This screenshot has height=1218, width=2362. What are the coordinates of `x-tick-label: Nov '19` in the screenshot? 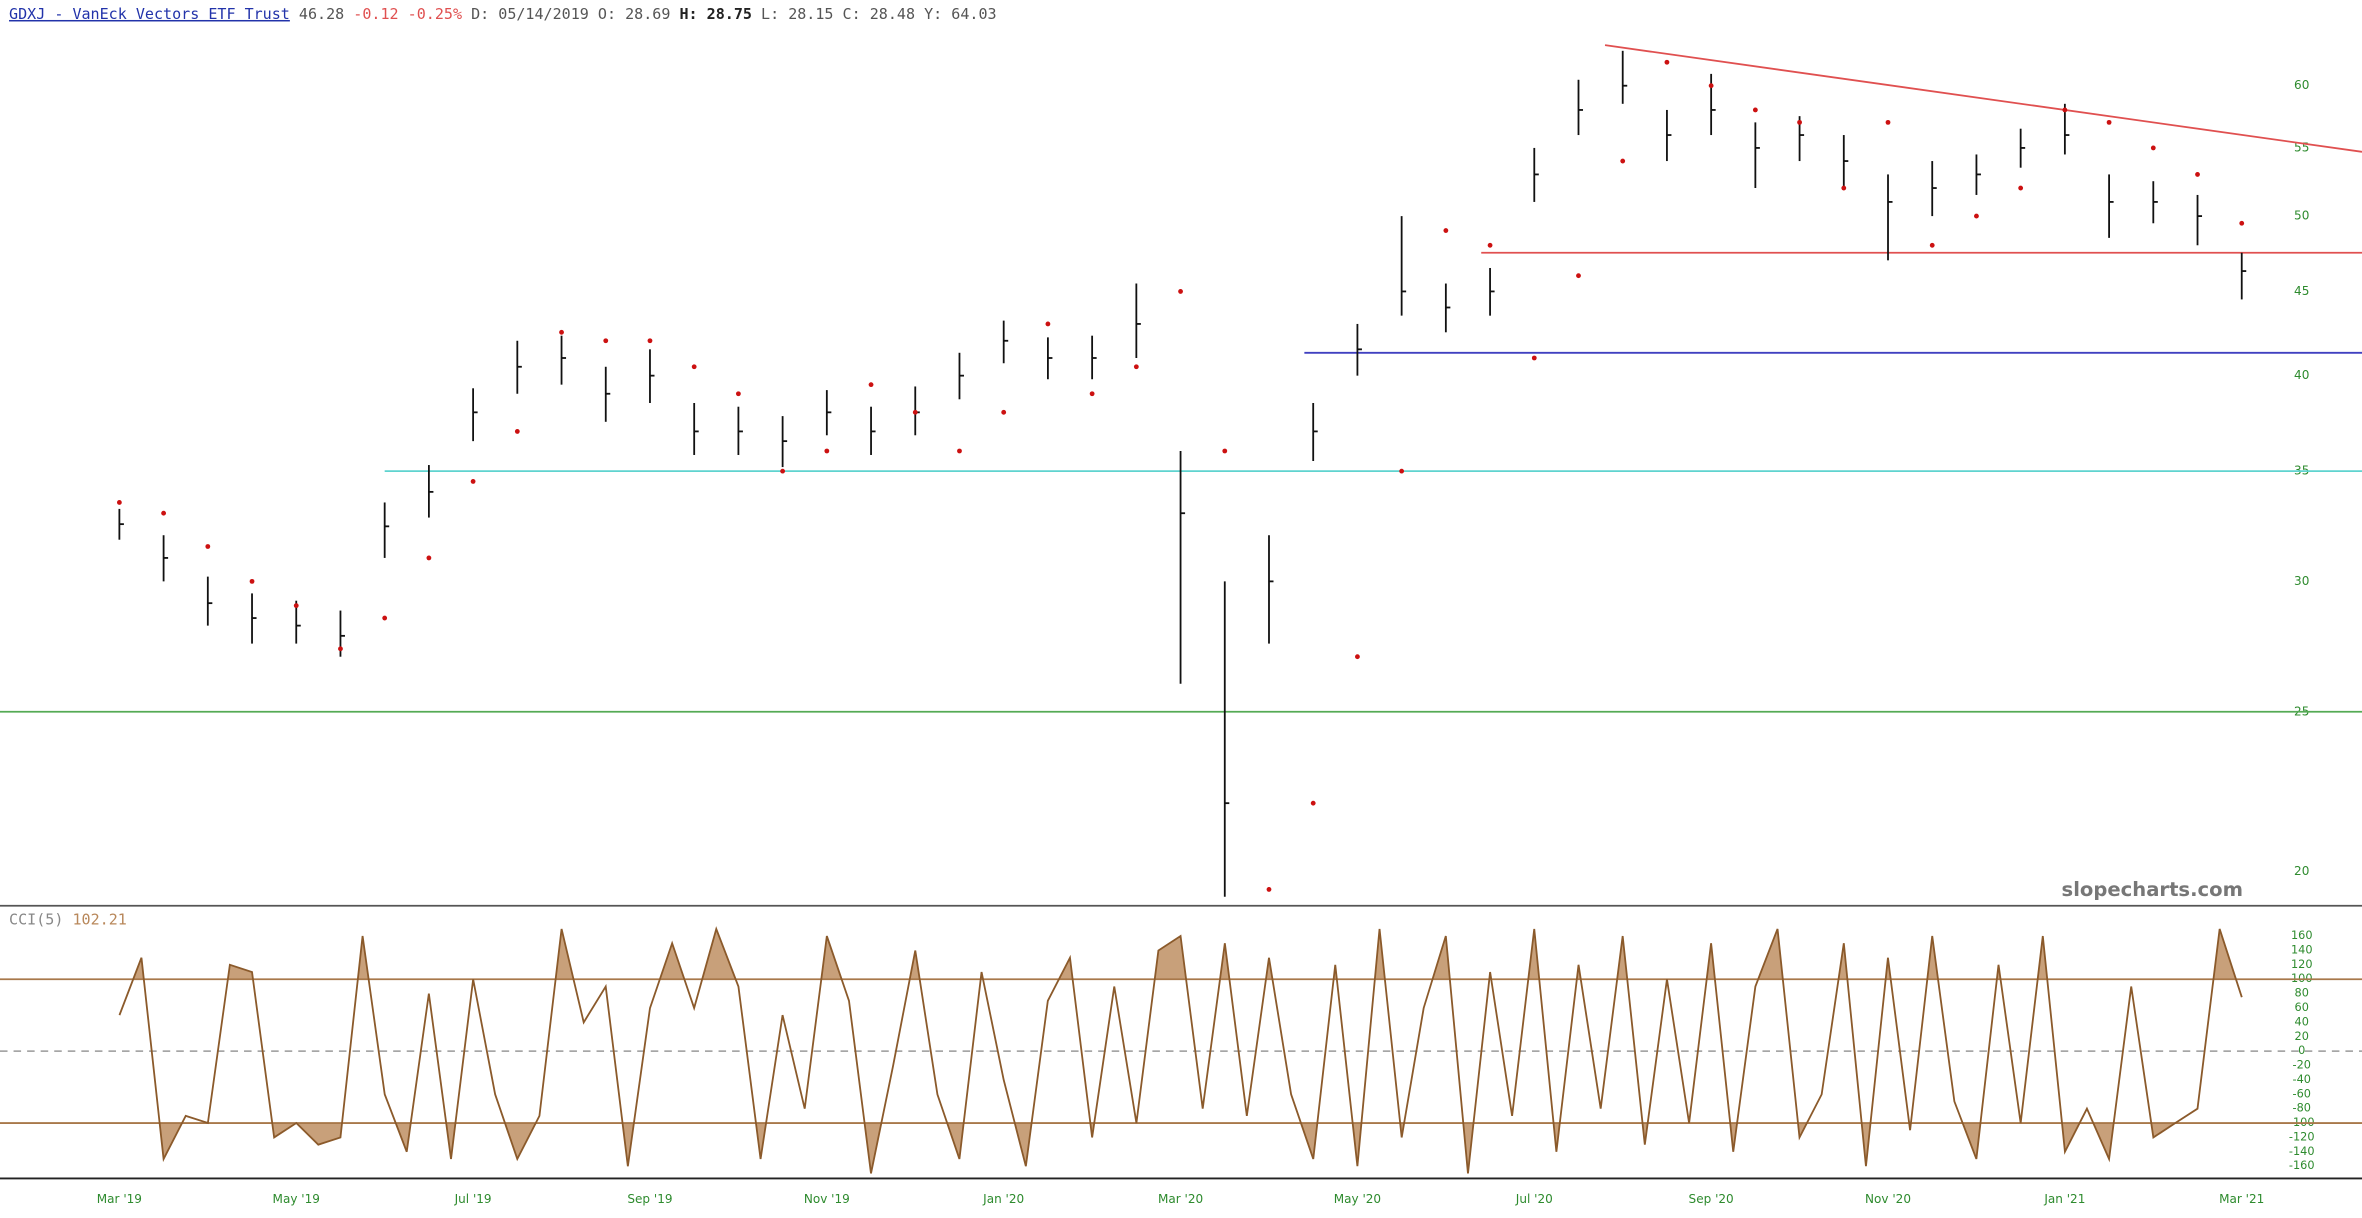 It's located at (827, 1199).